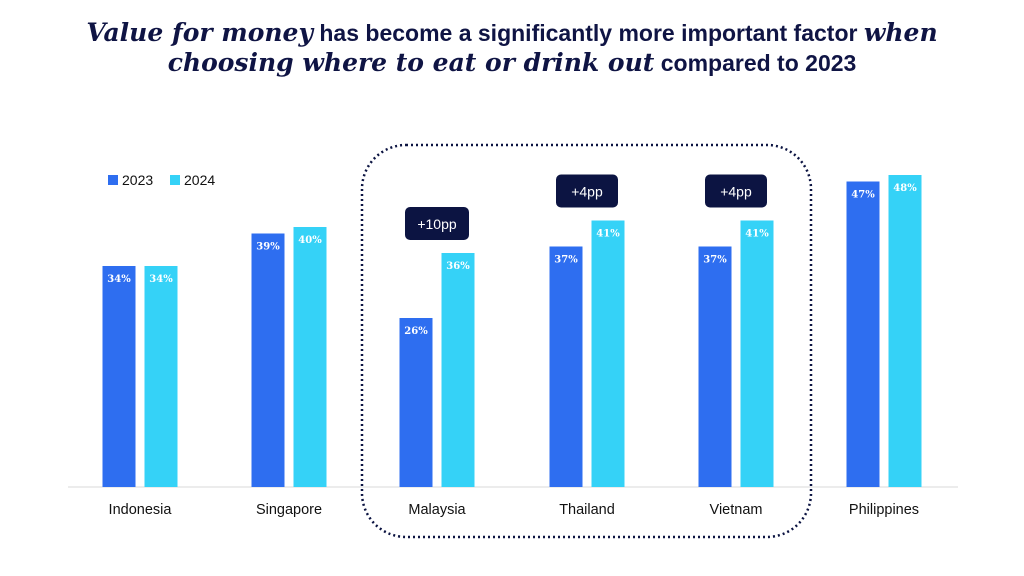 This screenshot has height=576, width=1024. Describe the element at coordinates (715, 366) in the screenshot. I see `bar-vietnam-2023` at that location.